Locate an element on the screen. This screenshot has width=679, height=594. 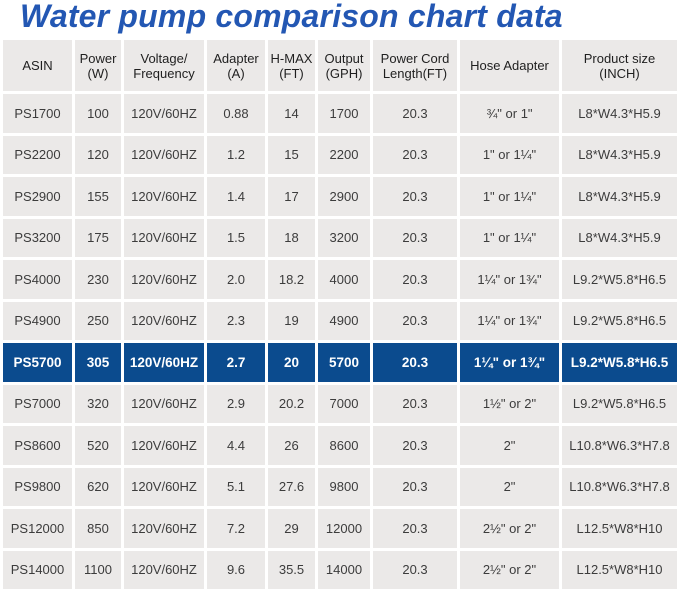
header-asin: ASIN is located at coordinates (37, 65).